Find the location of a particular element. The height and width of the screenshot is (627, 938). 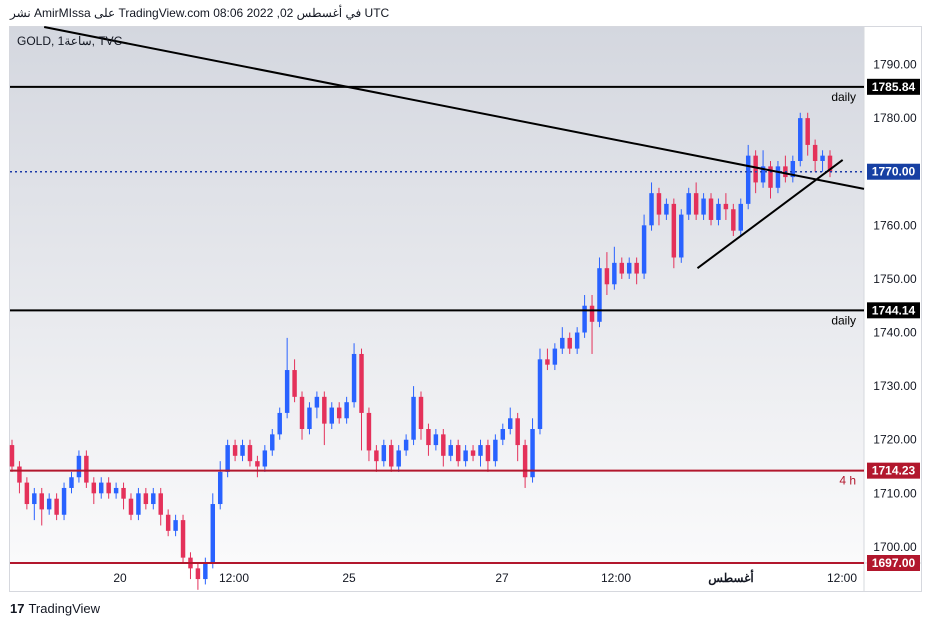

y-tick-label: 1700.00 is located at coordinates (895, 547).